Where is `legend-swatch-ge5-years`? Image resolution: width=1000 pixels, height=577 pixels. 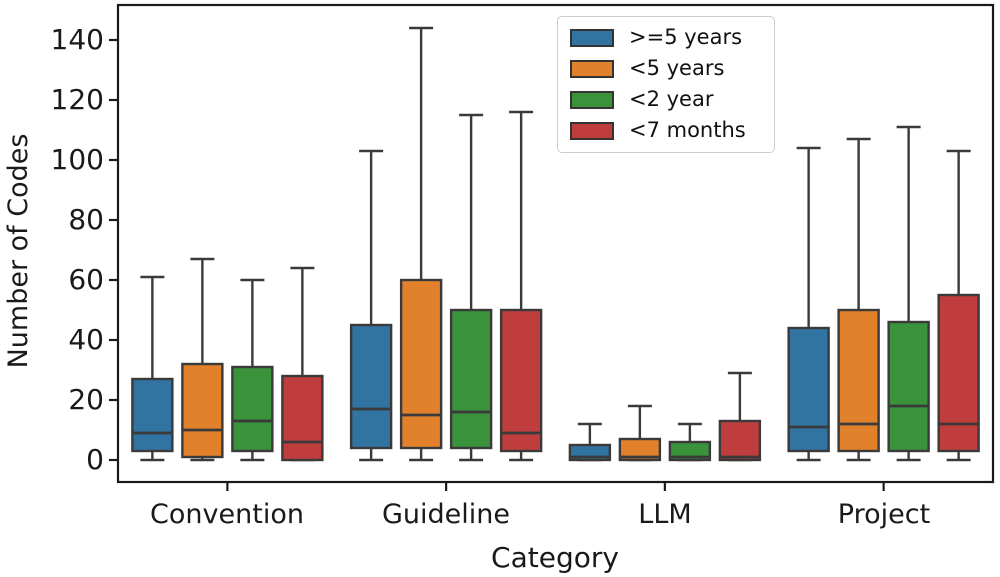 legend-swatch-ge5-years is located at coordinates (592, 37).